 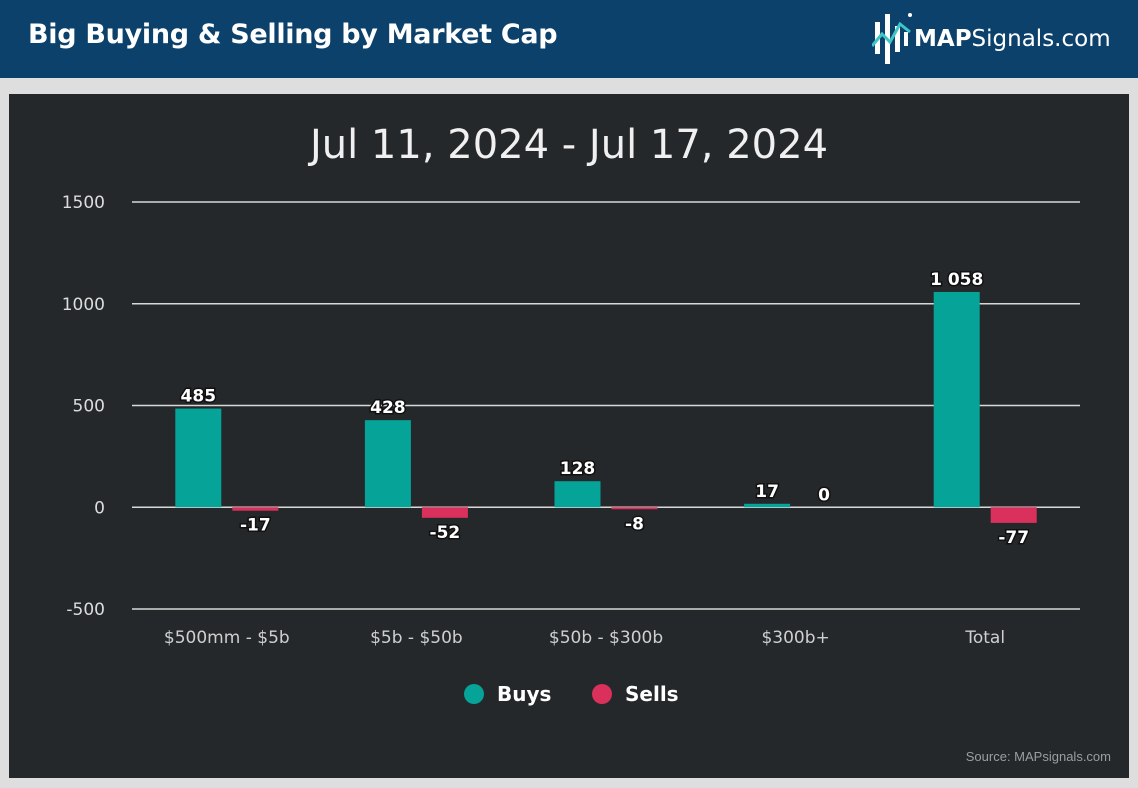 What do you see at coordinates (578, 469) in the screenshot?
I see `data-label: 128` at bounding box center [578, 469].